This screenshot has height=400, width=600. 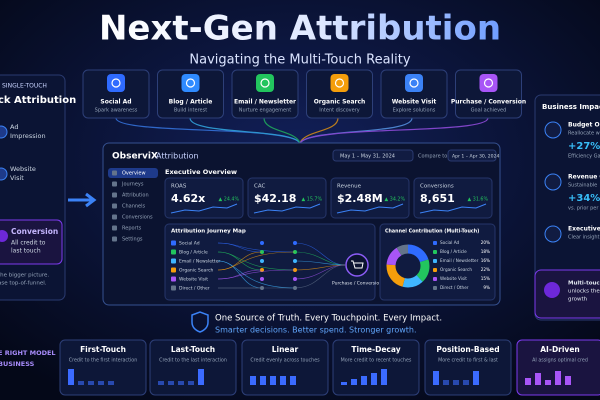 What do you see at coordinates (116, 111) in the screenshot?
I see `touchpoint-sub: Spark awareness` at bounding box center [116, 111].